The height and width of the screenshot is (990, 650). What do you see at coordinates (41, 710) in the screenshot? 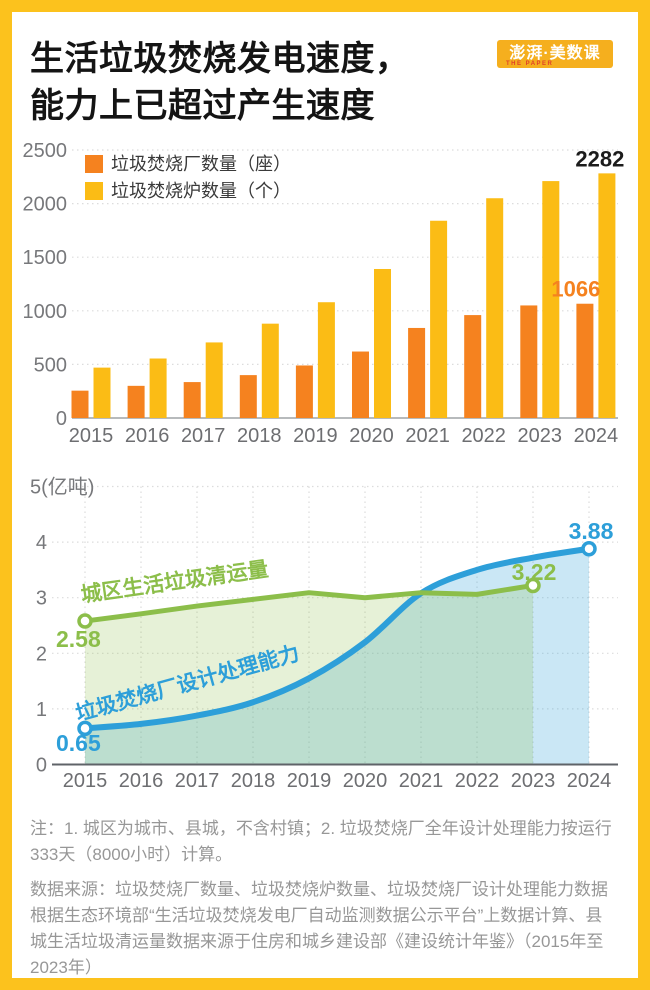
I see `y-tick-label: 1` at bounding box center [41, 710].